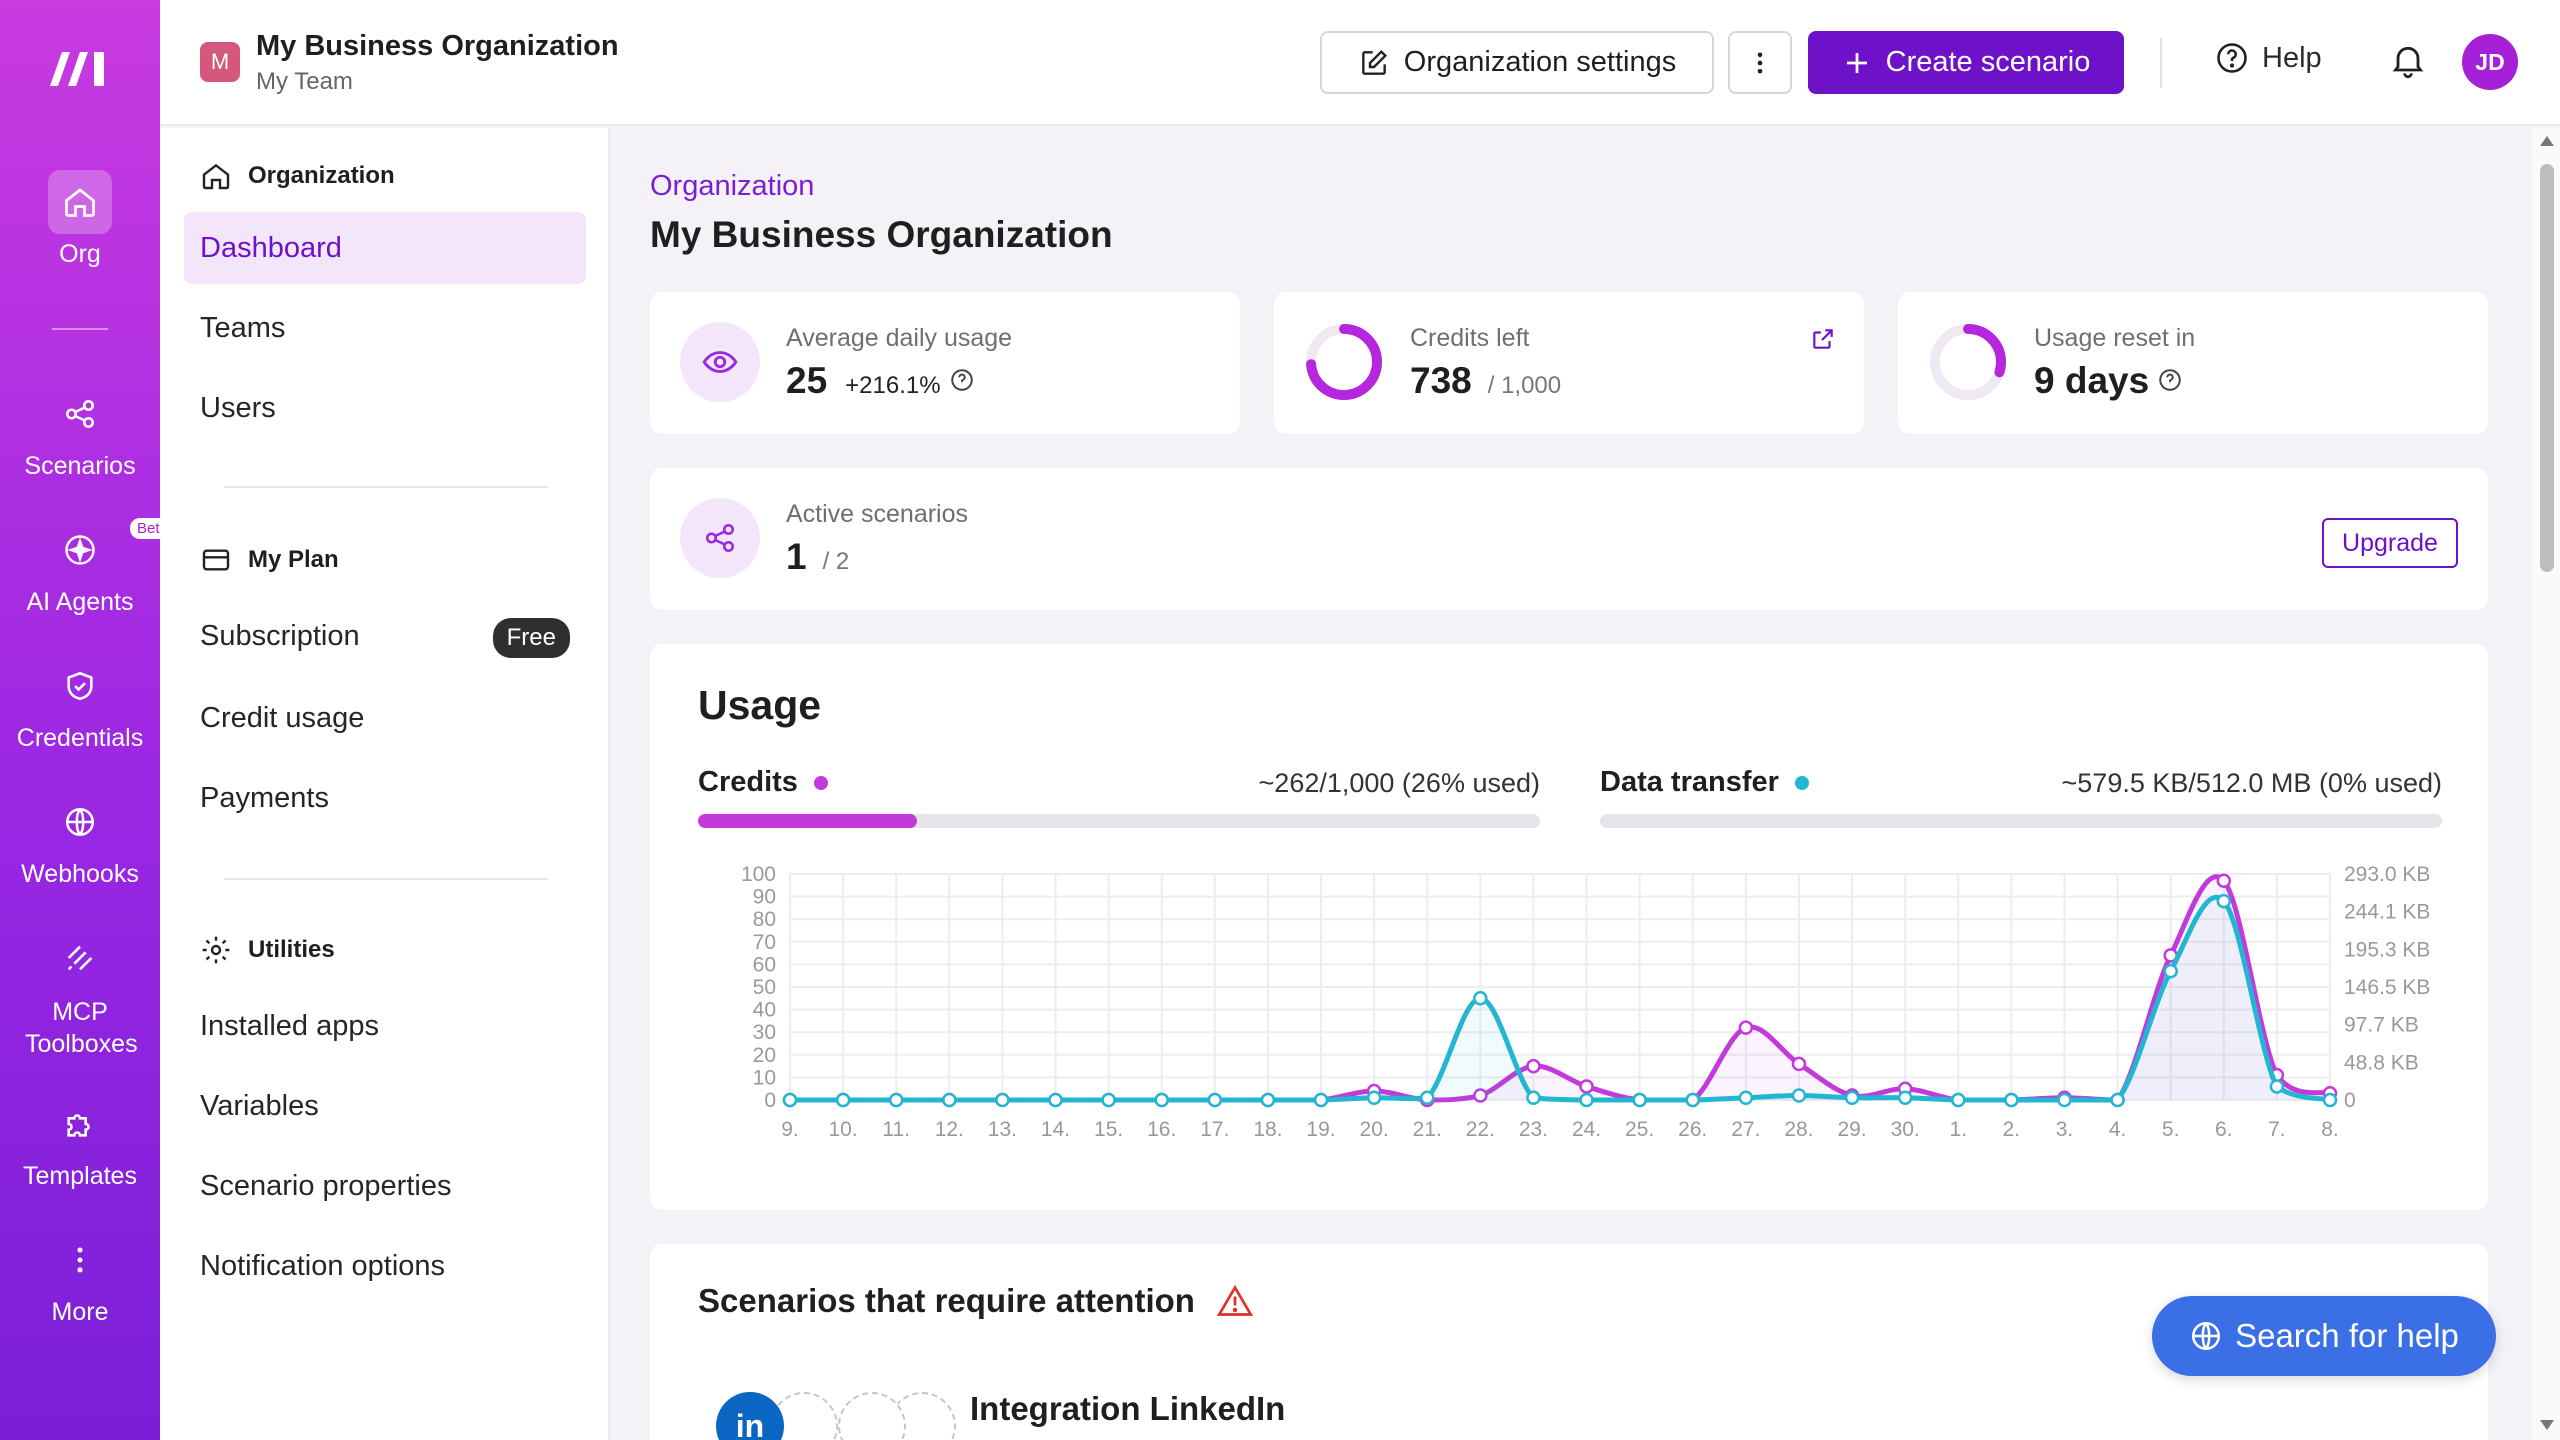 The width and height of the screenshot is (2560, 1440). I want to click on credits-total: / 1,000, so click(1524, 385).